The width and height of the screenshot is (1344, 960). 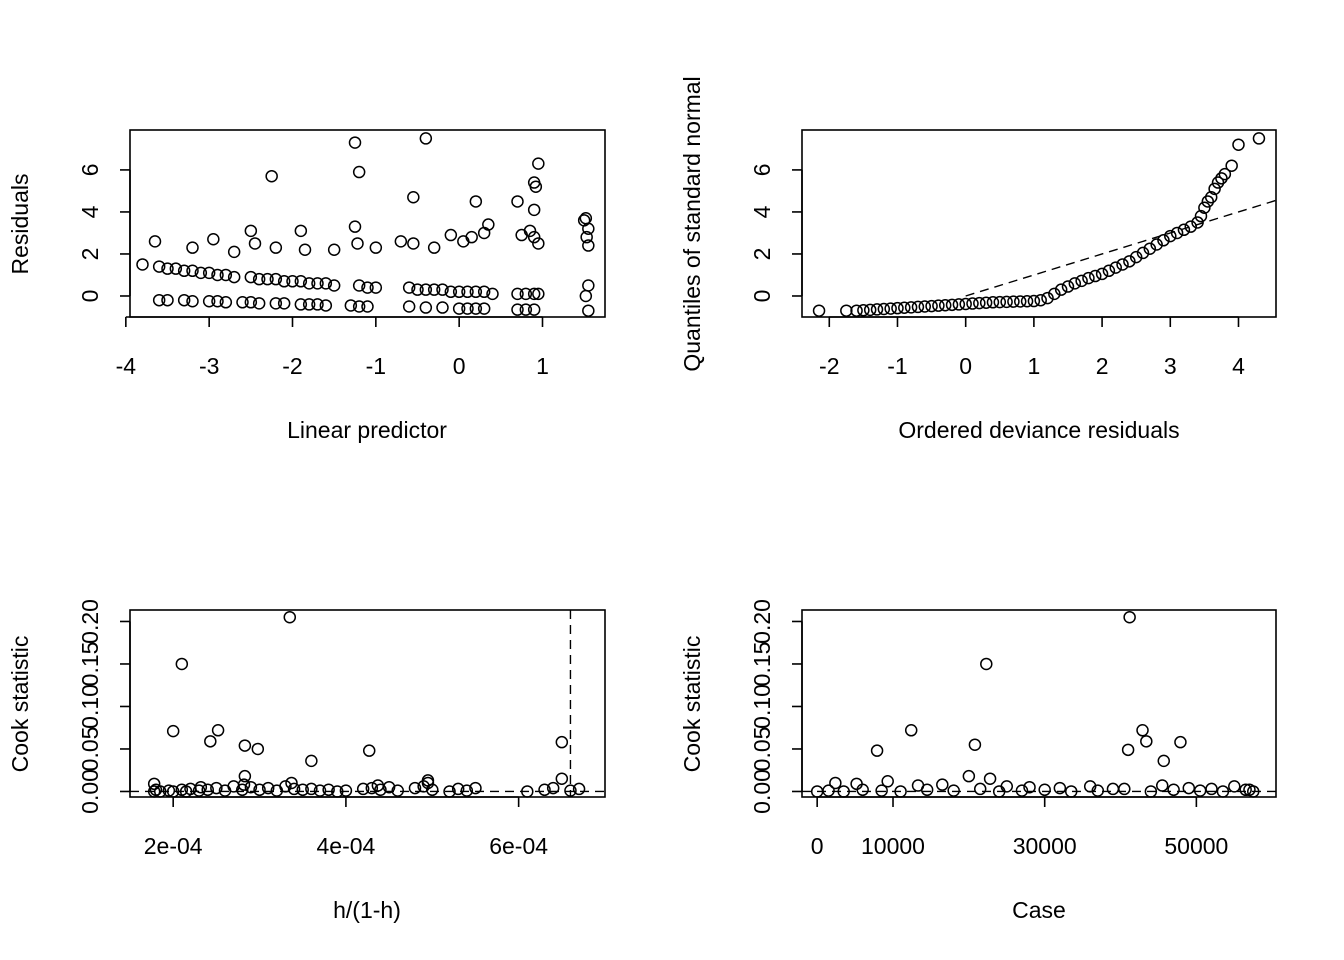 What do you see at coordinates (762, 706) in the screenshot?
I see `y-tick-label: 0.10` at bounding box center [762, 706].